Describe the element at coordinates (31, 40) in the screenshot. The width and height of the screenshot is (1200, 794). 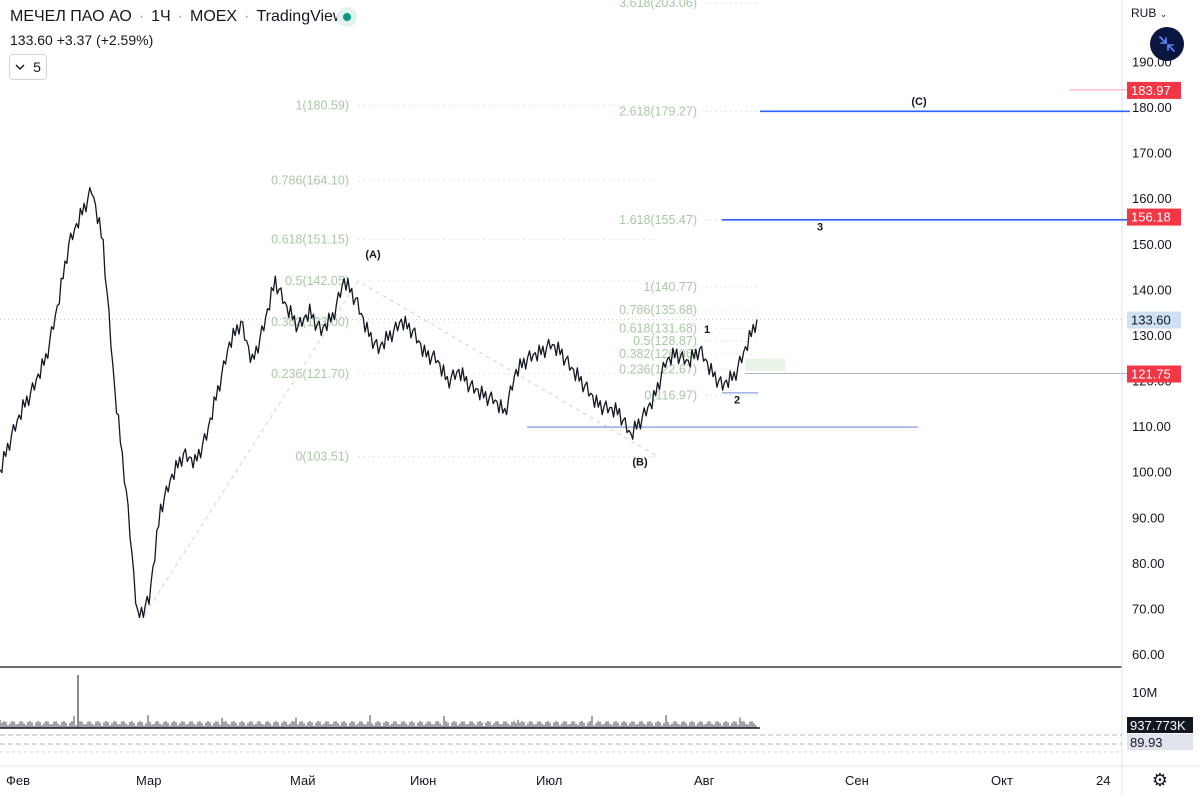
I see `last-price: 133.60` at that location.